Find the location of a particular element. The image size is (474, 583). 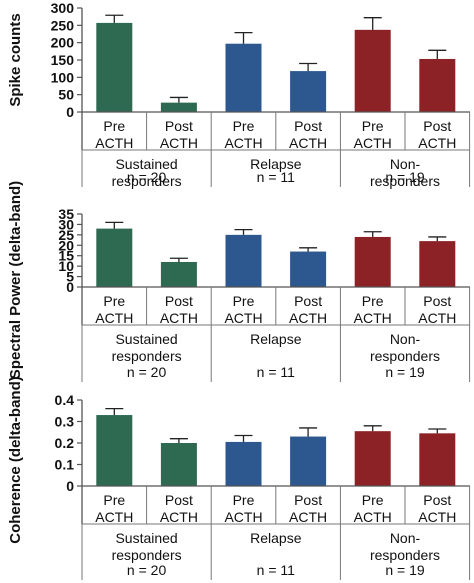

y-axis-label: Spike counts is located at coordinates (15, 59).